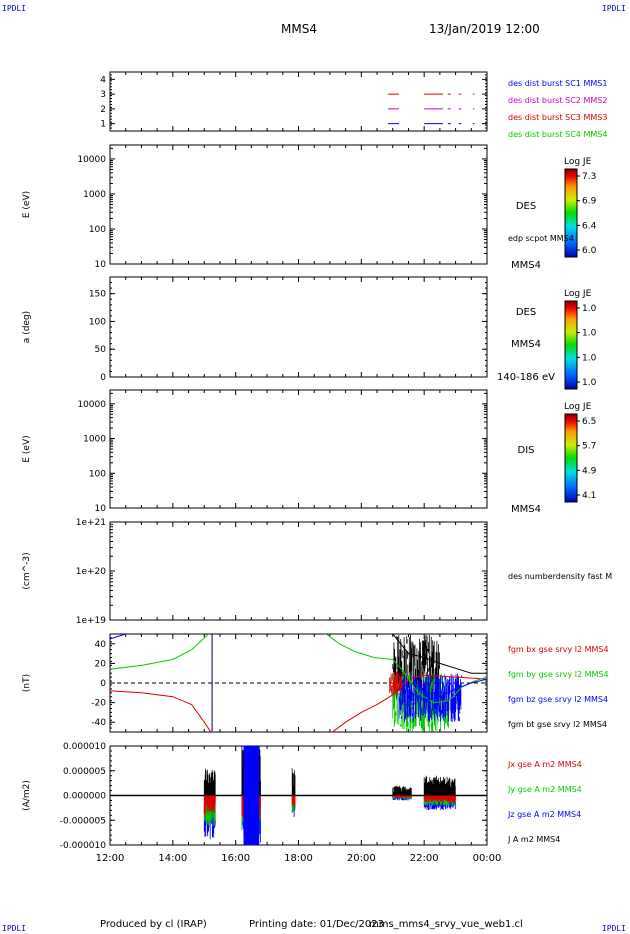 The image size is (630, 934). I want to click on legend-burst-3: des dist burst SC4 MMS4, so click(557, 134).